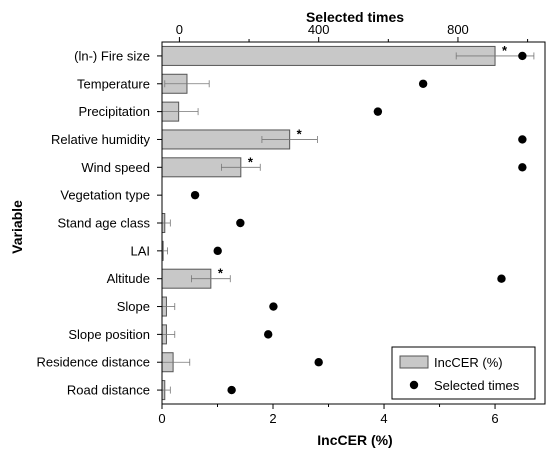 The image size is (550, 462). What do you see at coordinates (114, 111) in the screenshot?
I see `category-label: Precipitation` at bounding box center [114, 111].